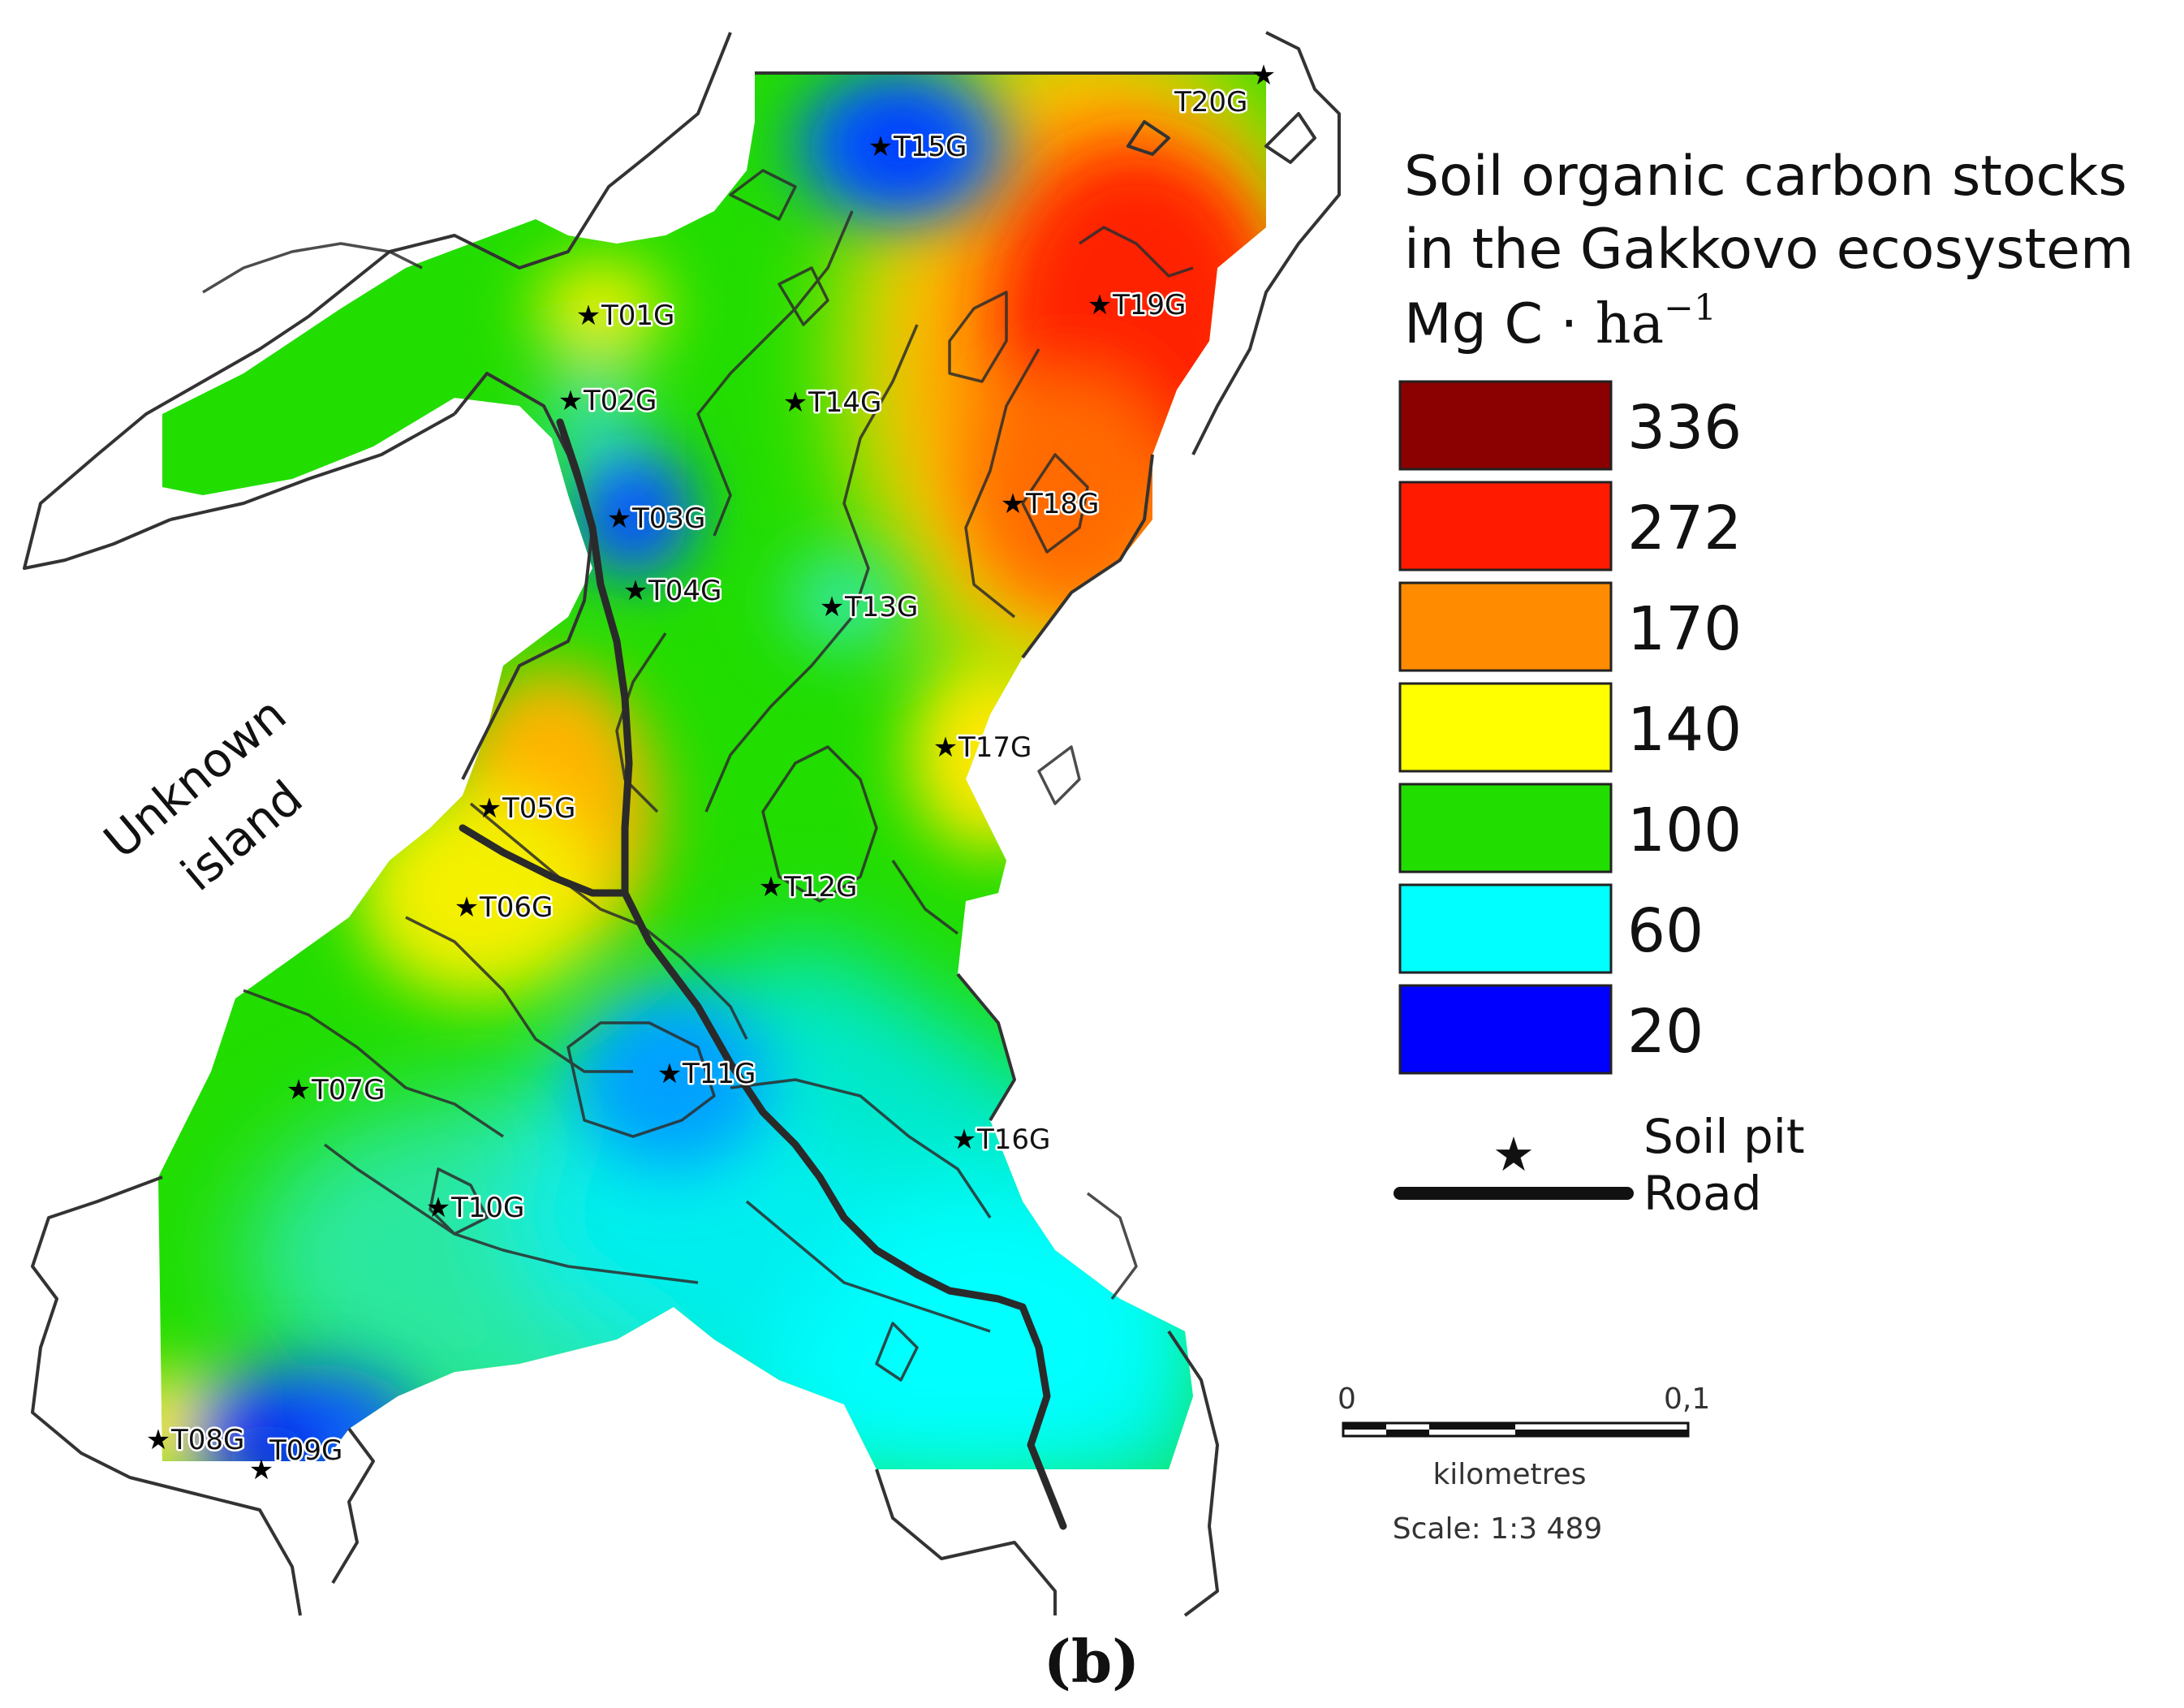  What do you see at coordinates (1769, 250) in the screenshot?
I see `legend-title-line2: in the Gakkovo ecosystem` at bounding box center [1769, 250].